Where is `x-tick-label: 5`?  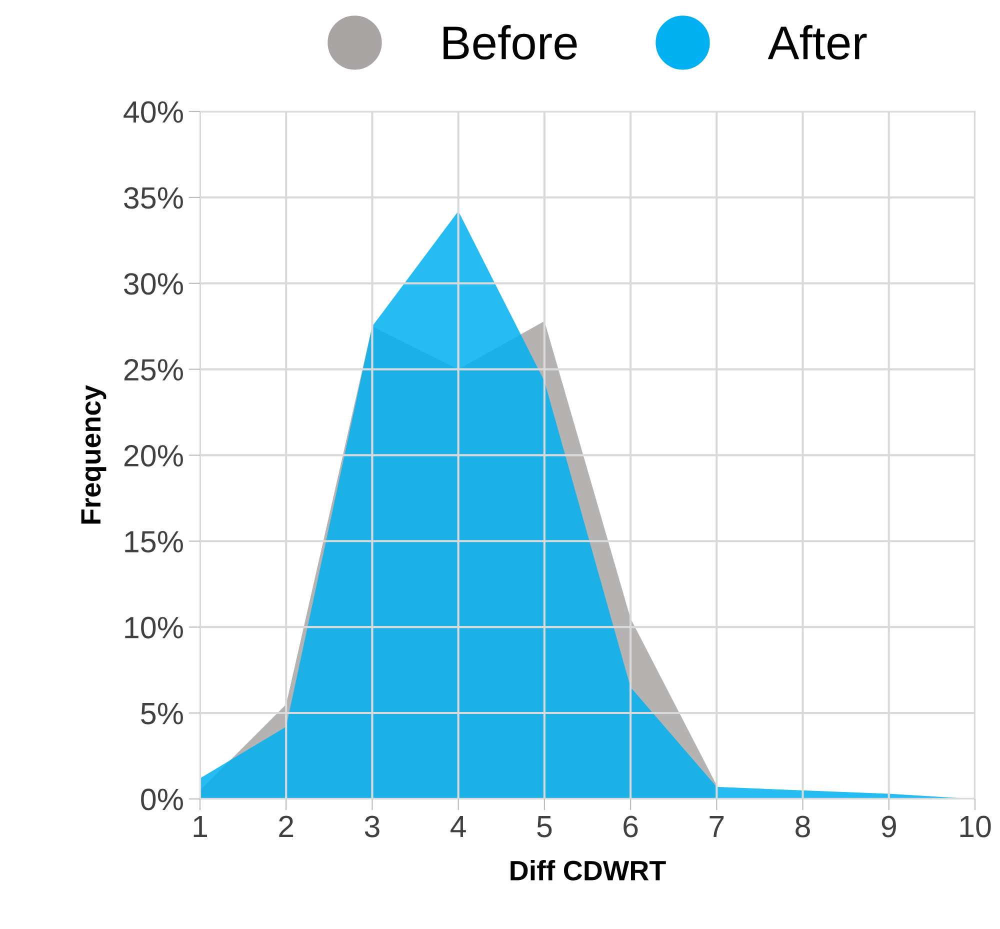
x-tick-label: 5 is located at coordinates (544, 827).